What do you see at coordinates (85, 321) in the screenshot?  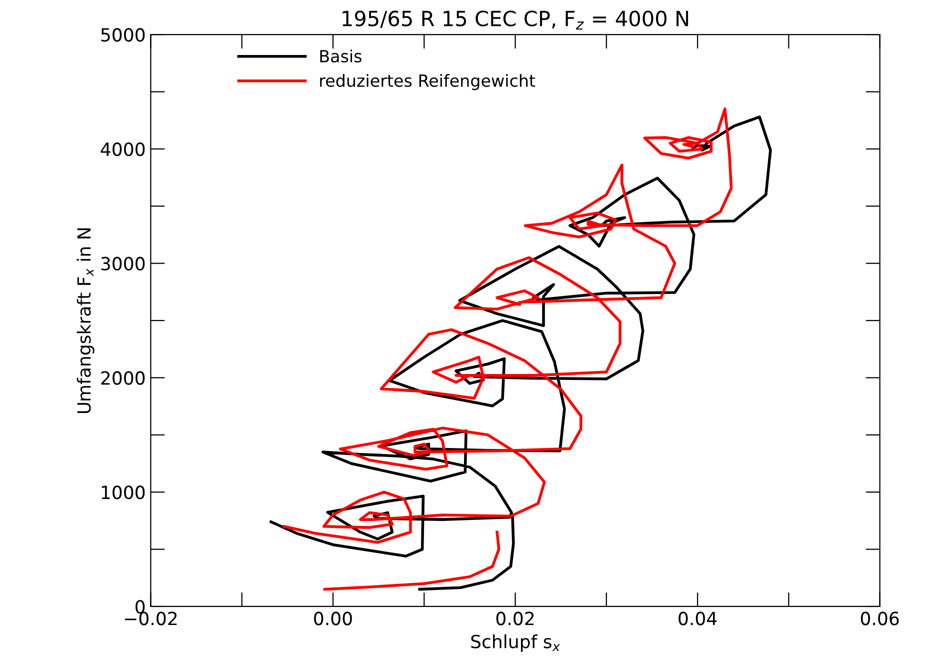 I see `y-axis-title: Umfangskraft F$_{x}$ in N` at bounding box center [85, 321].